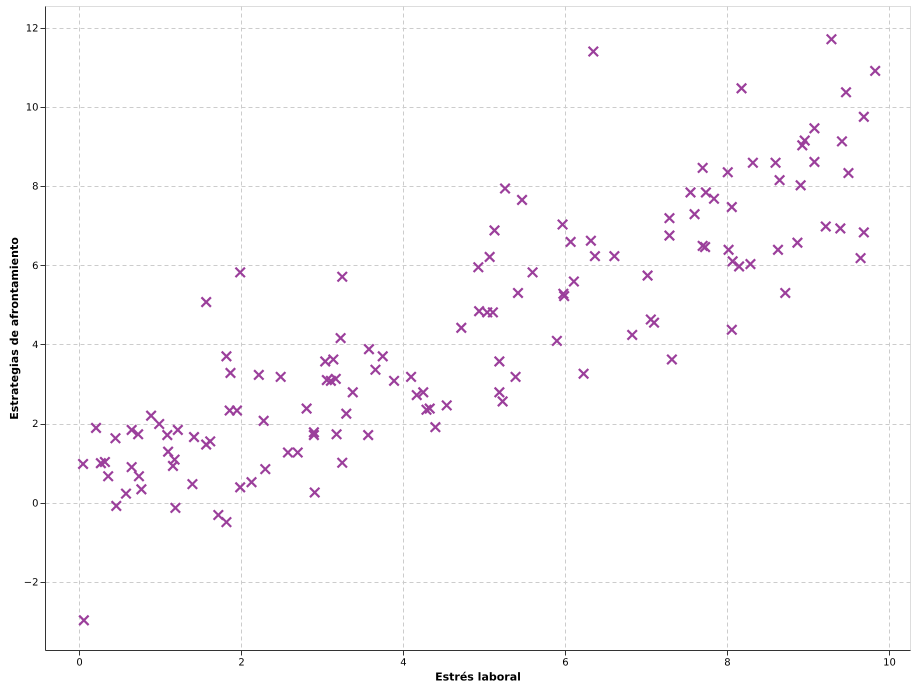 The image size is (918, 688). I want to click on x-tick-label: 6, so click(565, 663).